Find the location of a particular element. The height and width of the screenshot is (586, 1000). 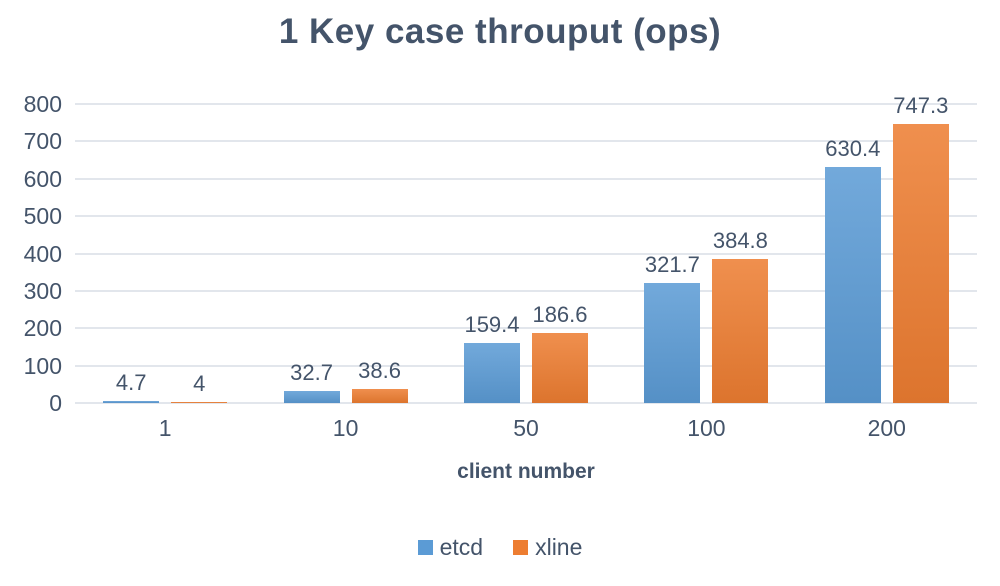

x-axis: 1 10 50 100 200 is located at coordinates (526, 430).